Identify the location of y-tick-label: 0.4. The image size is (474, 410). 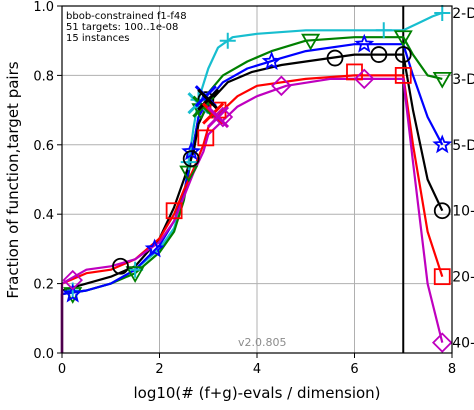
(43, 215).